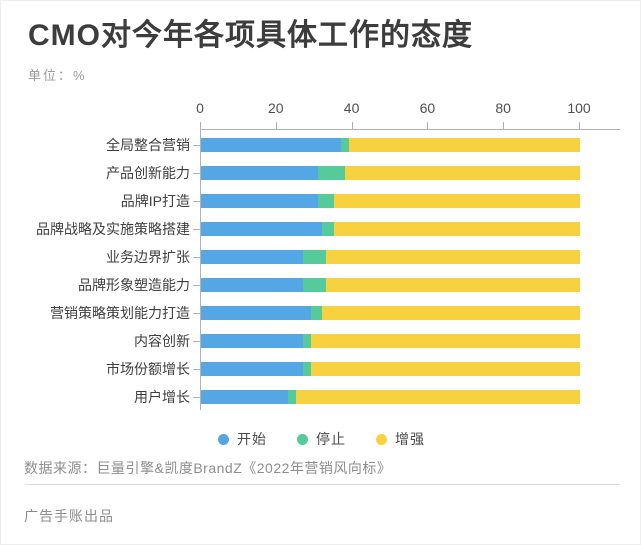 The height and width of the screenshot is (545, 641). I want to click on legend-item: 开始, so click(242, 439).